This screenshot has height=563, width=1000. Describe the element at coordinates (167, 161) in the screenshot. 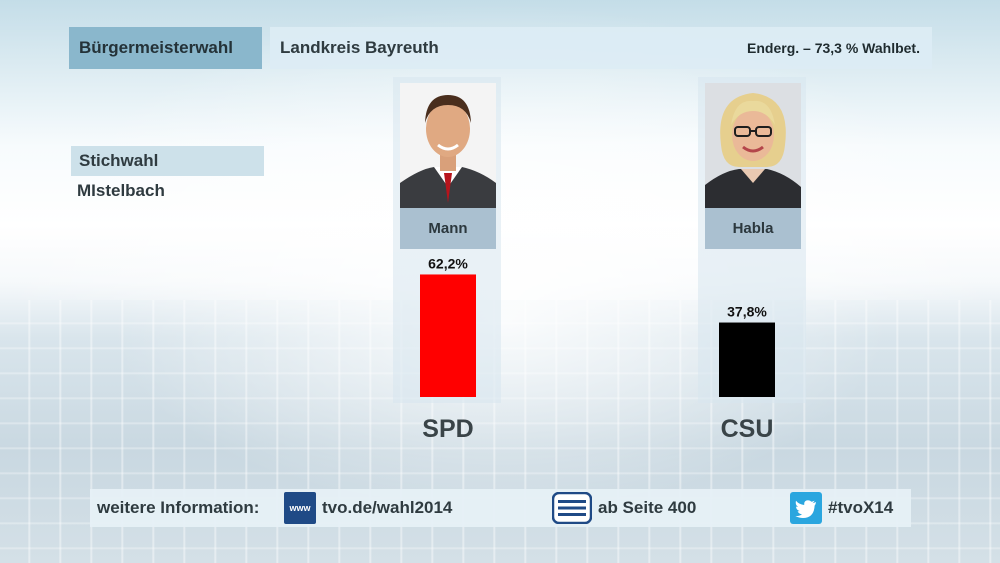

I see `round-label: Stichwahl` at that location.